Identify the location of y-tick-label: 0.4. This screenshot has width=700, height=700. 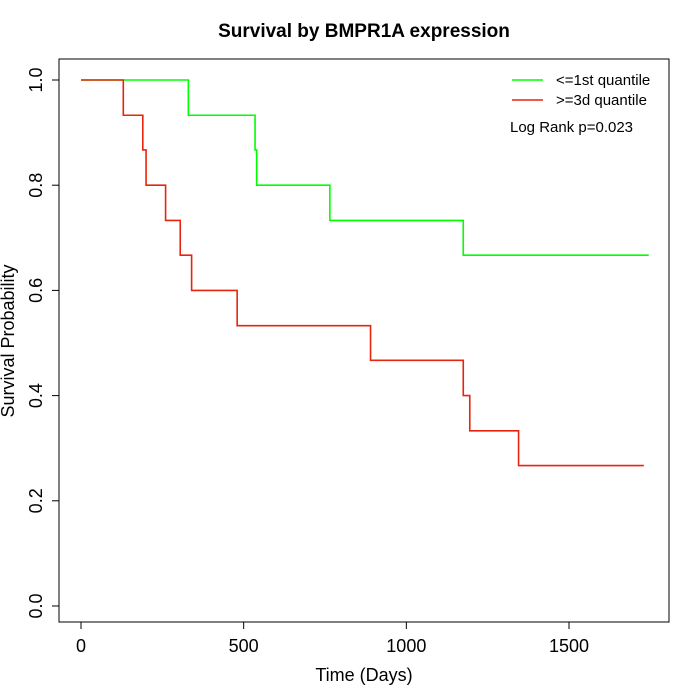
(36, 395).